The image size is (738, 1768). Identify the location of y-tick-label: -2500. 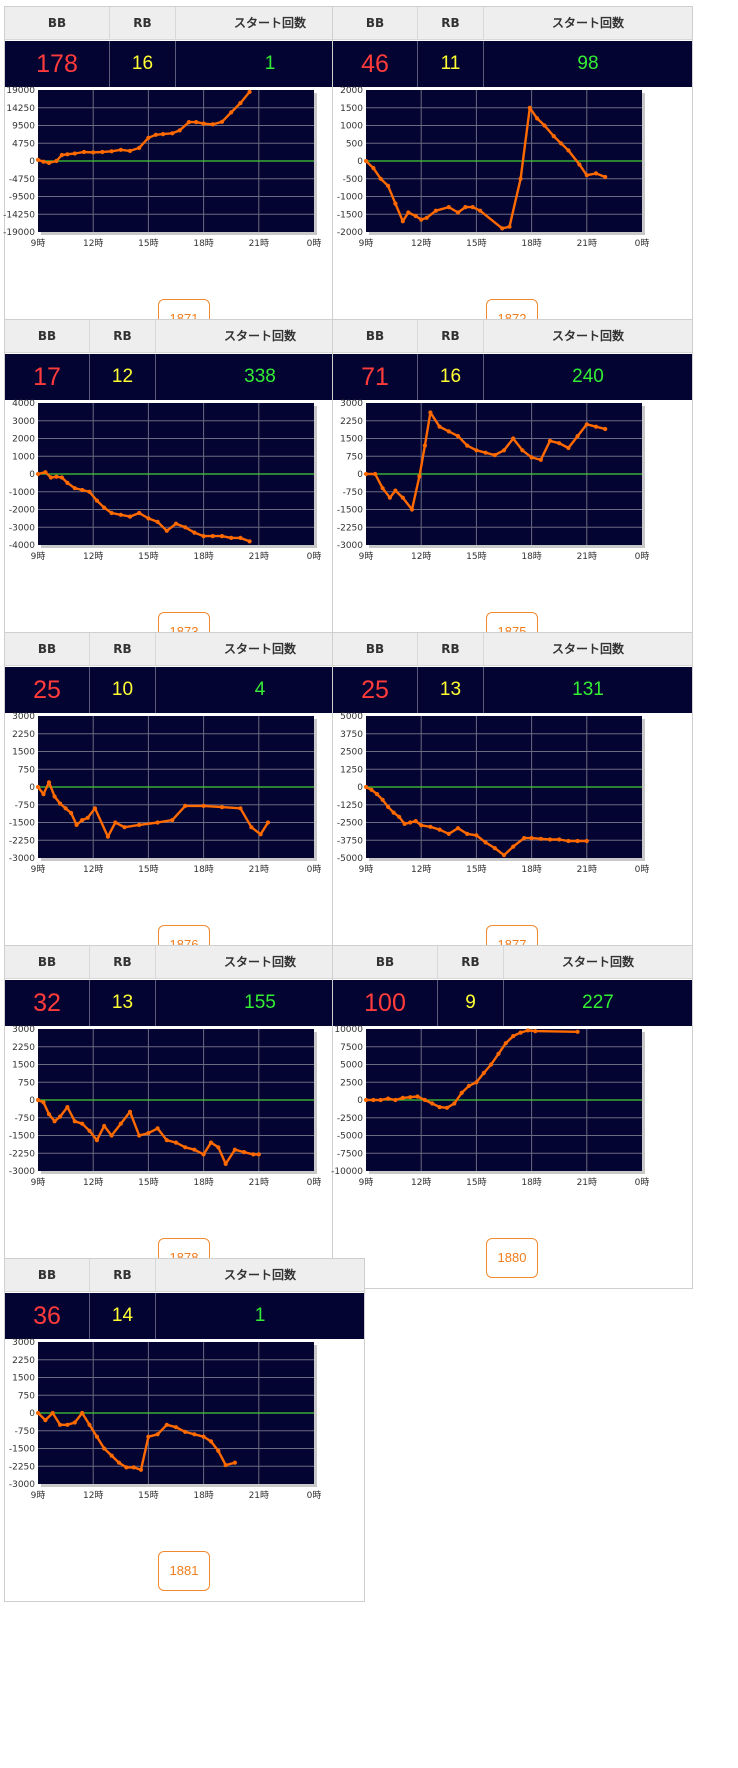
(350, 1119).